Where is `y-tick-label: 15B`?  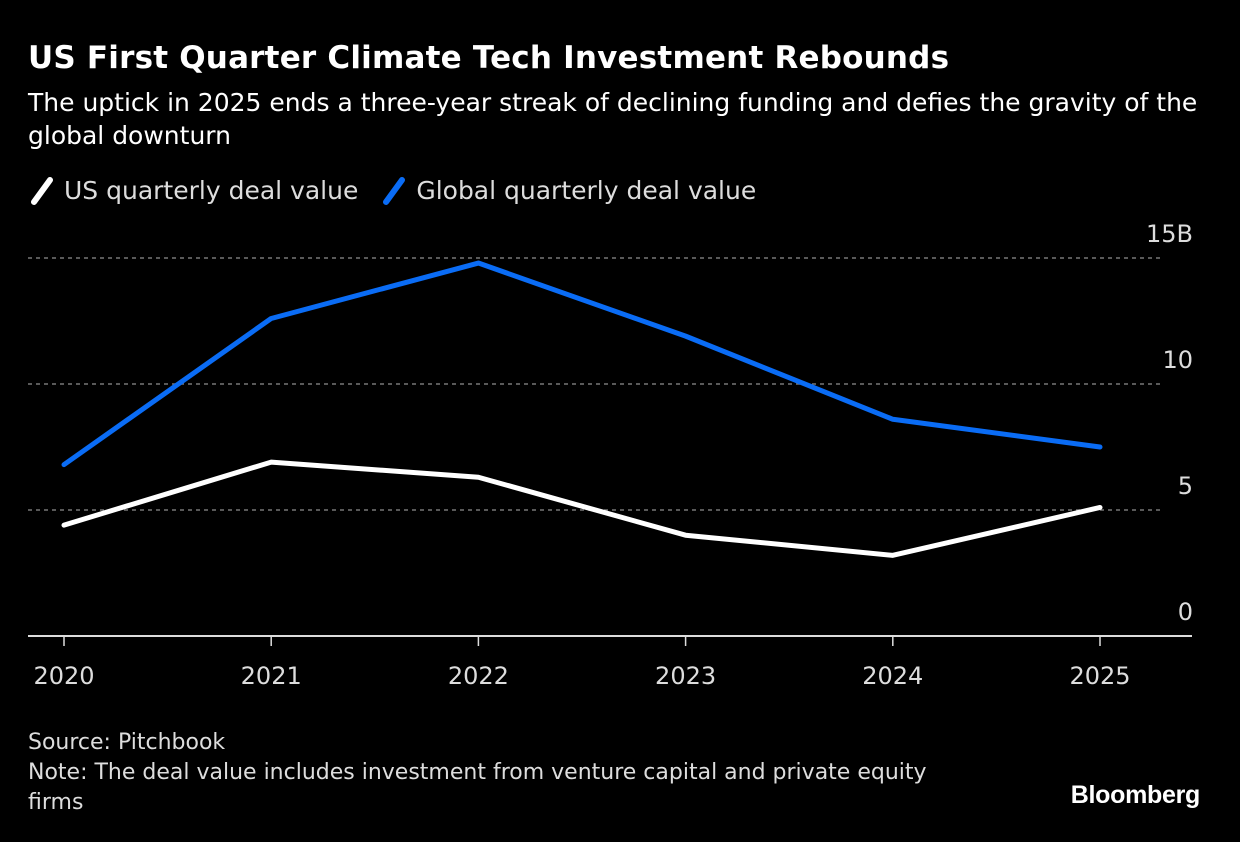 y-tick-label: 15B is located at coordinates (1169, 234).